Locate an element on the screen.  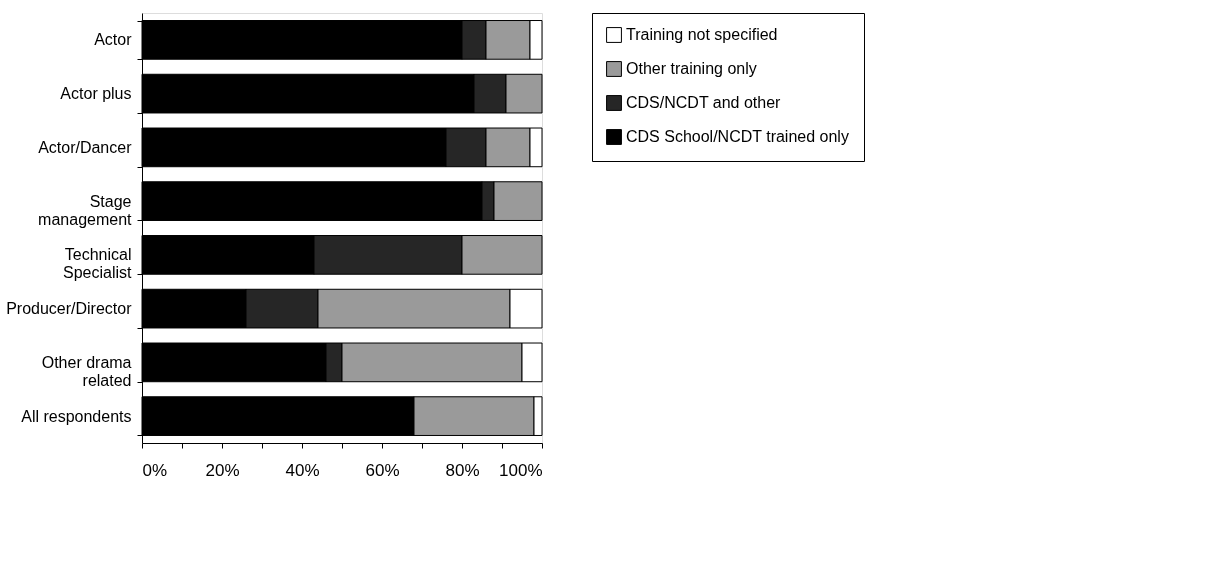
y-tick-label: Technical Specialist is located at coordinates (98, 264).